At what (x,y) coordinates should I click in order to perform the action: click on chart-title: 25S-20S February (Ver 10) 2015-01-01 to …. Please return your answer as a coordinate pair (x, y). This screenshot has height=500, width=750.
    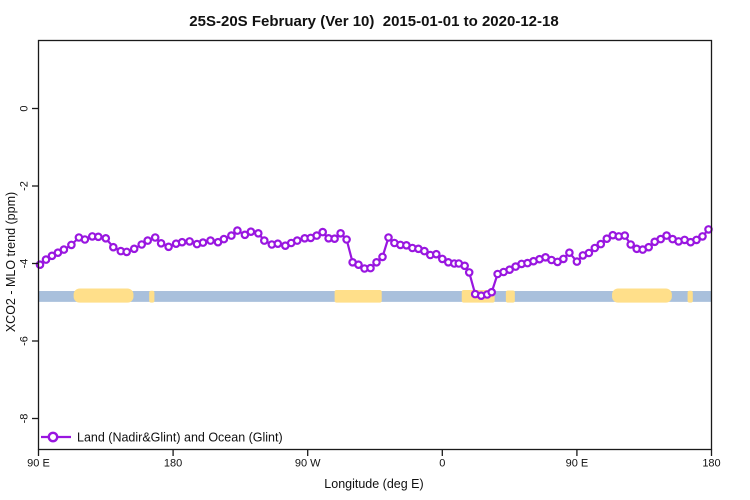
    Looking at the image, I should click on (373, 21).